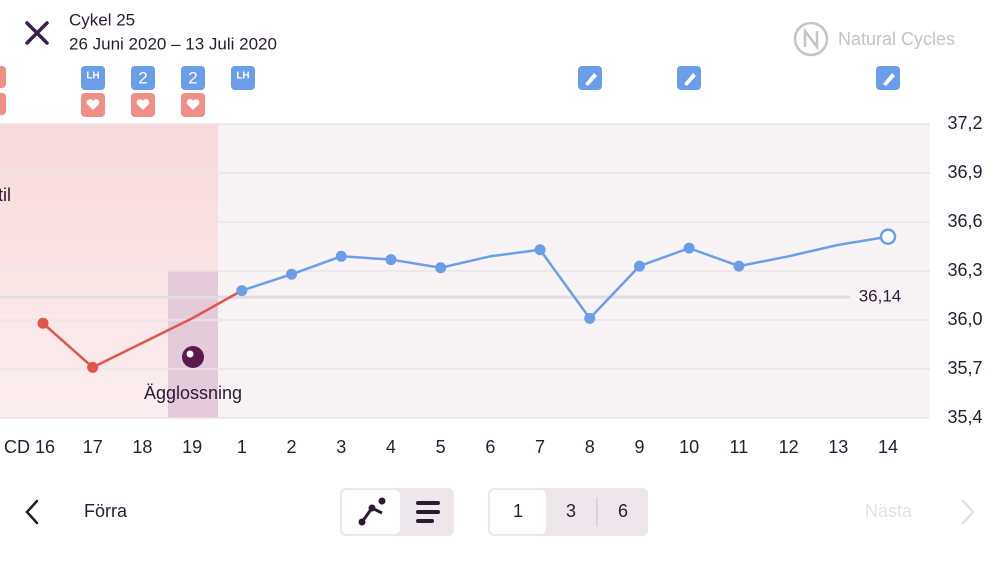 Image resolution: width=1000 pixels, height=563 pixels. Describe the element at coordinates (441, 447) in the screenshot. I see `x-tick-label: 5` at that location.